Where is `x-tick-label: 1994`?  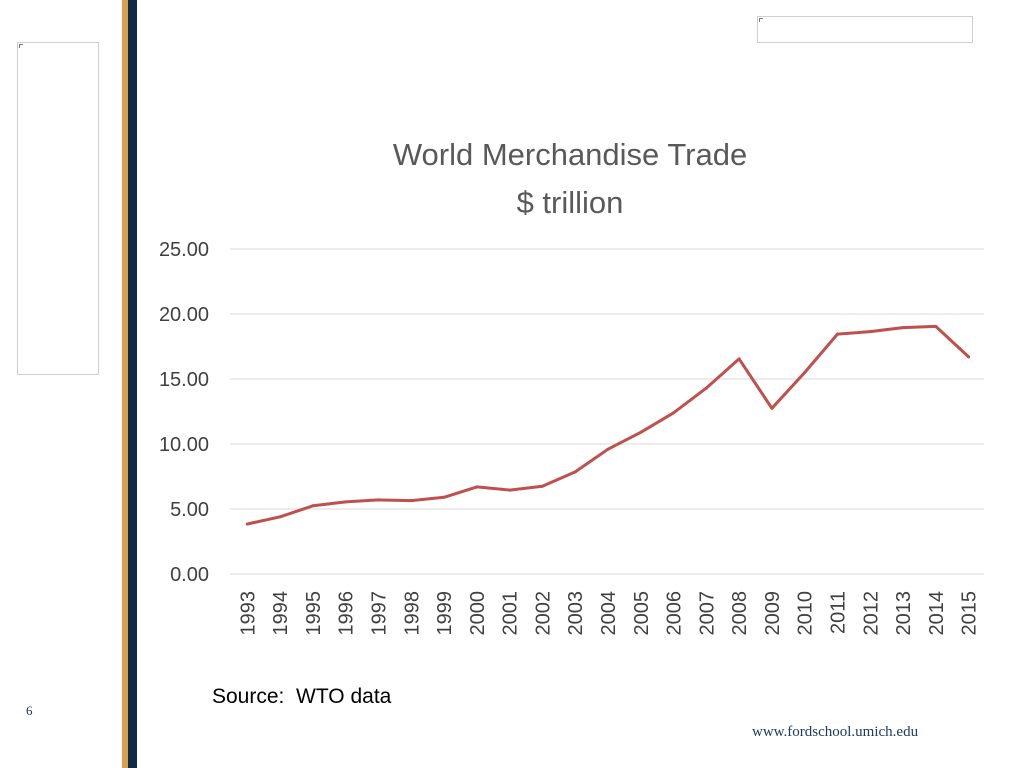 x-tick-label: 1994 is located at coordinates (281, 613).